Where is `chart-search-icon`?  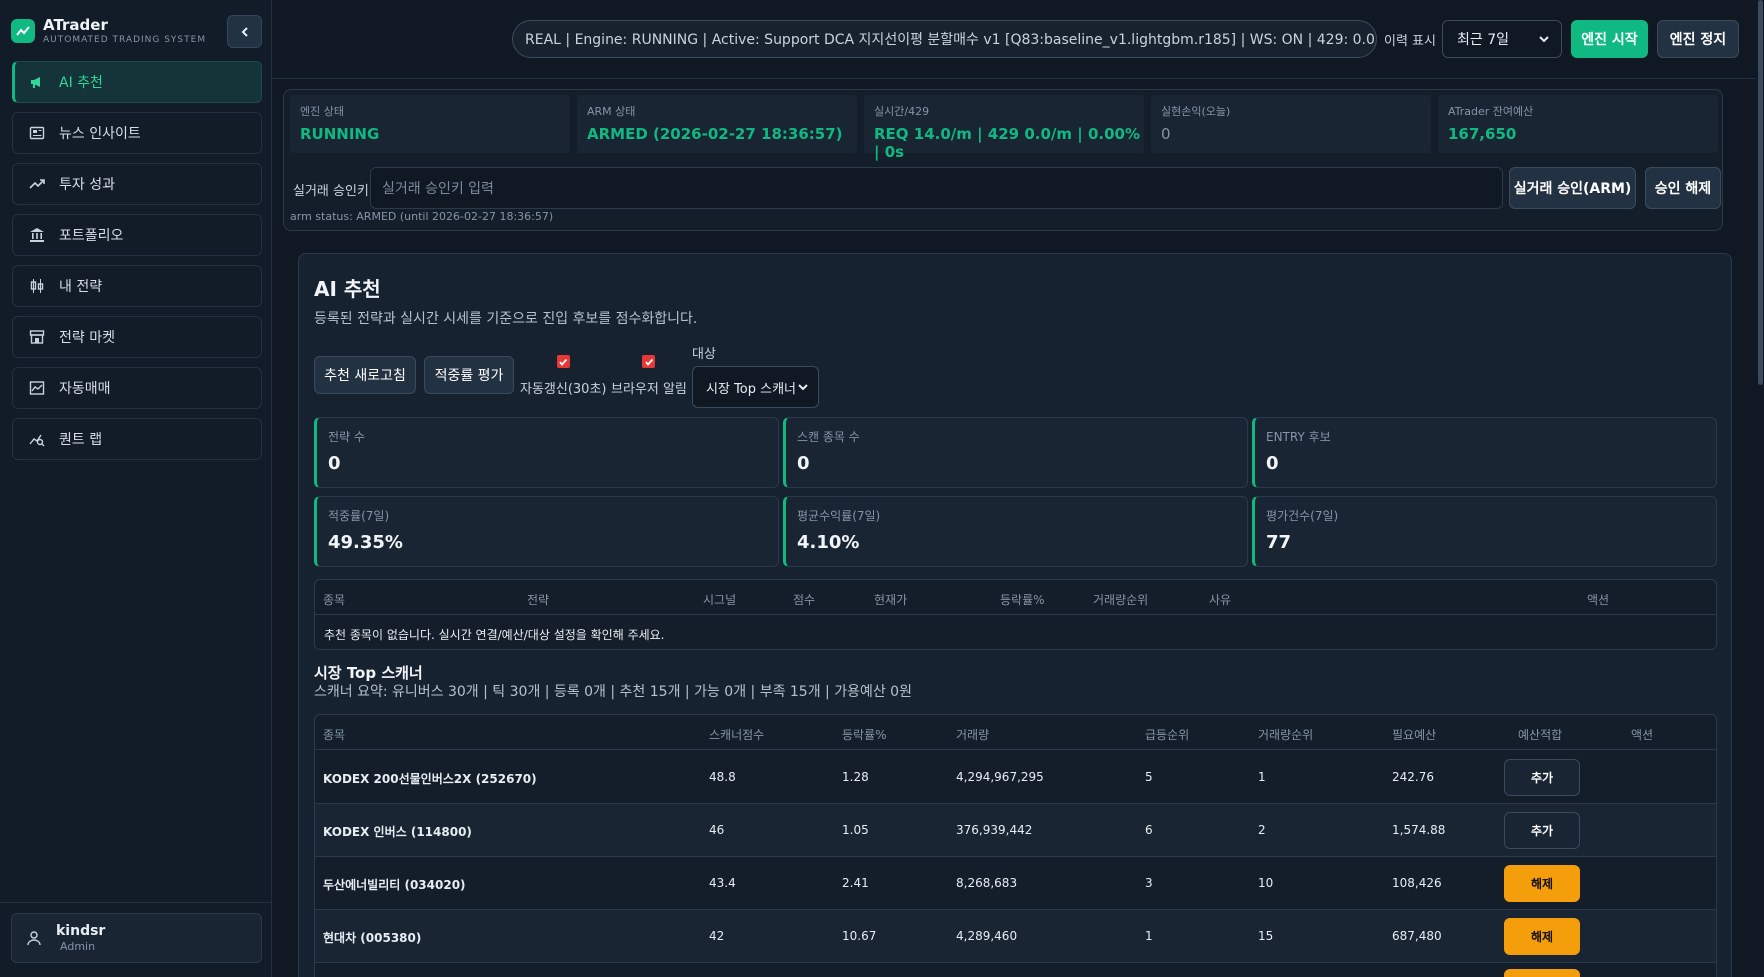 chart-search-icon is located at coordinates (37, 439).